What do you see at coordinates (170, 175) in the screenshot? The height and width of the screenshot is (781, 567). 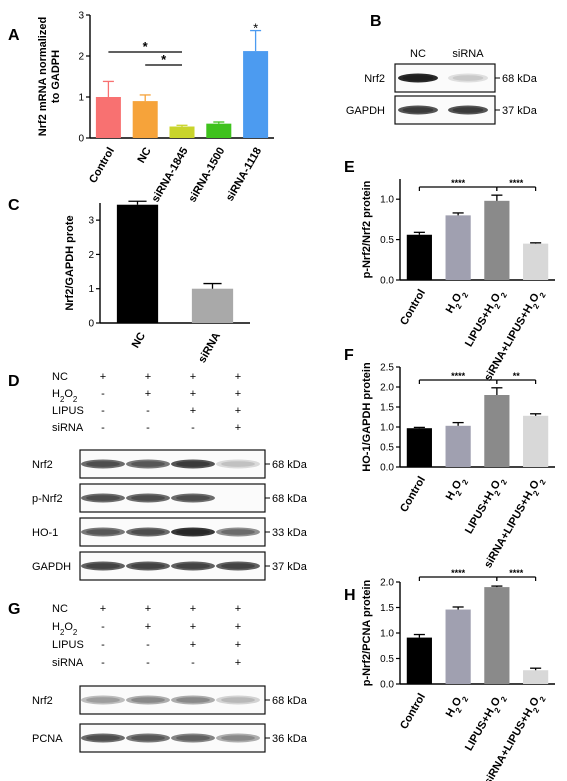 I see `text-run: siRNA-1845` at bounding box center [170, 175].